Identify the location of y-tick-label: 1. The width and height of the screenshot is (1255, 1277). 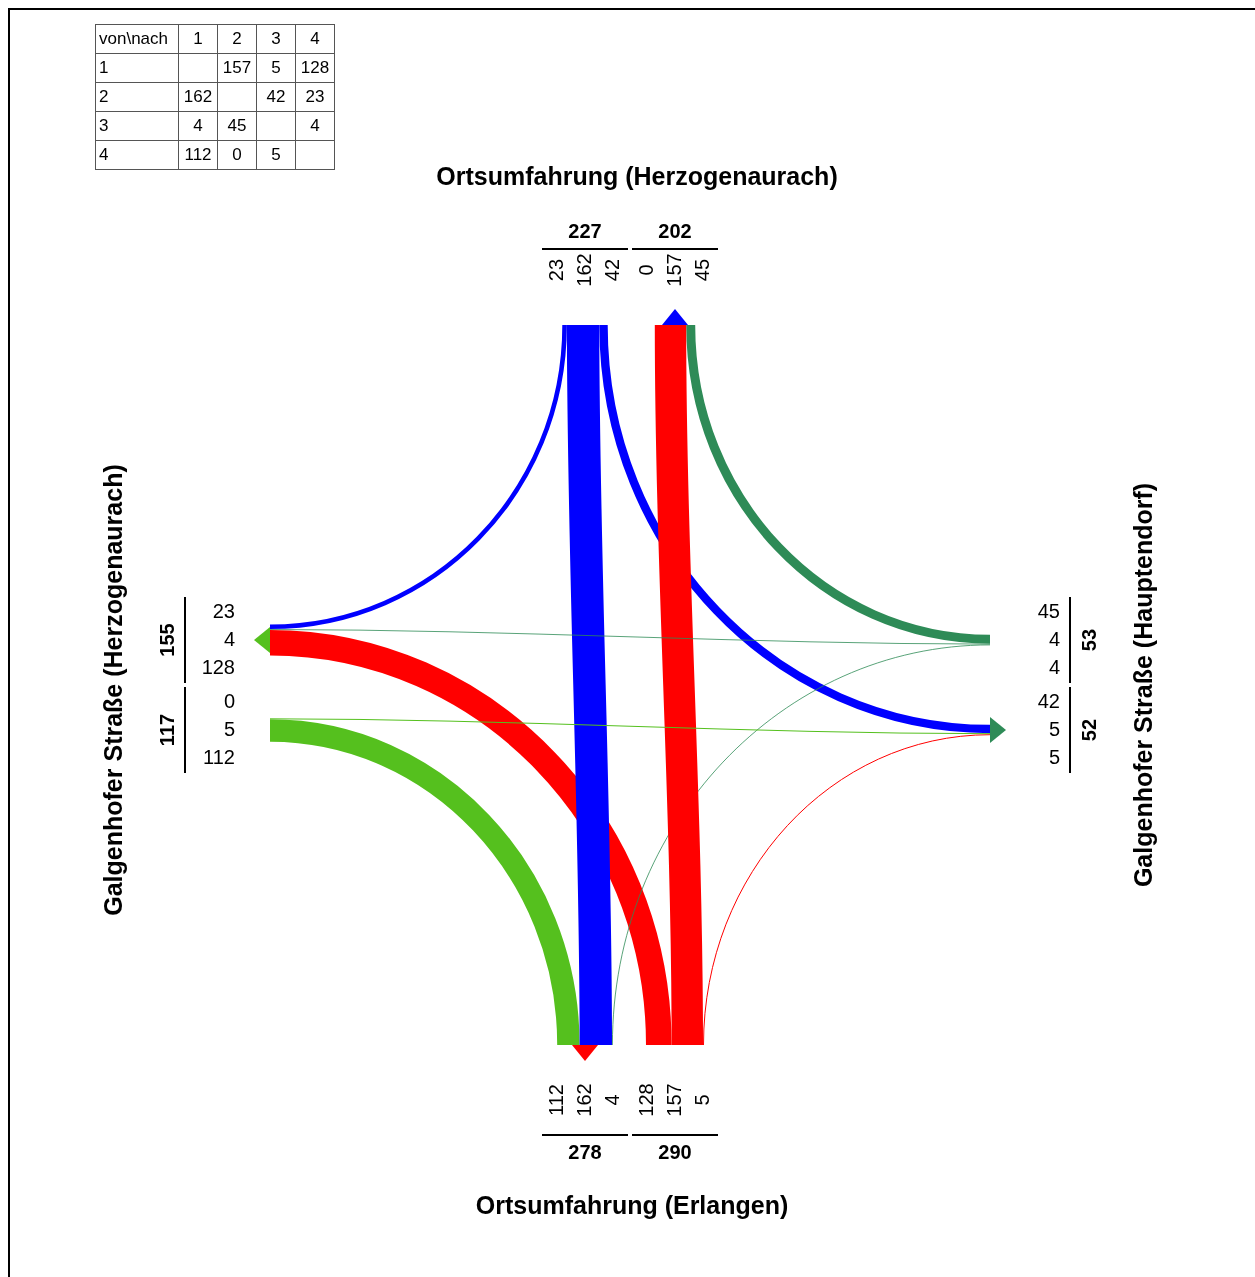
(137, 68).